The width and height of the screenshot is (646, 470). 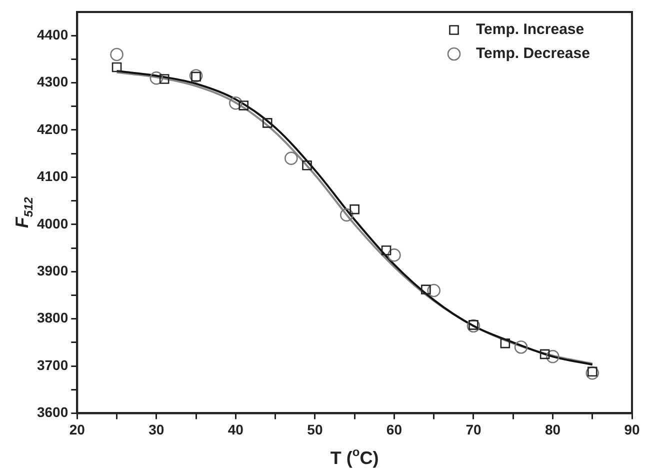 I want to click on y-tick-label: 4300, so click(x=52, y=82).